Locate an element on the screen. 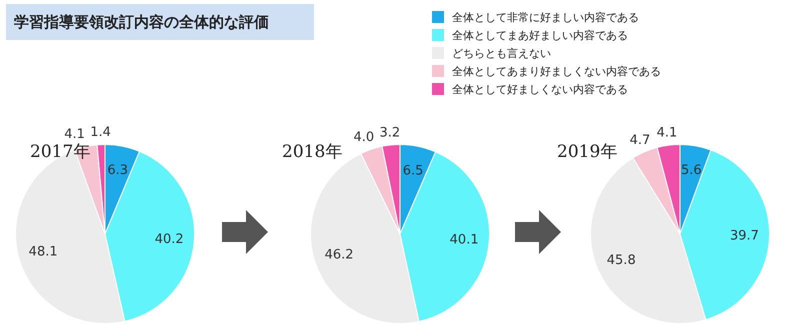 This screenshot has height=333, width=788. data-label: 40.1 is located at coordinates (464, 240).